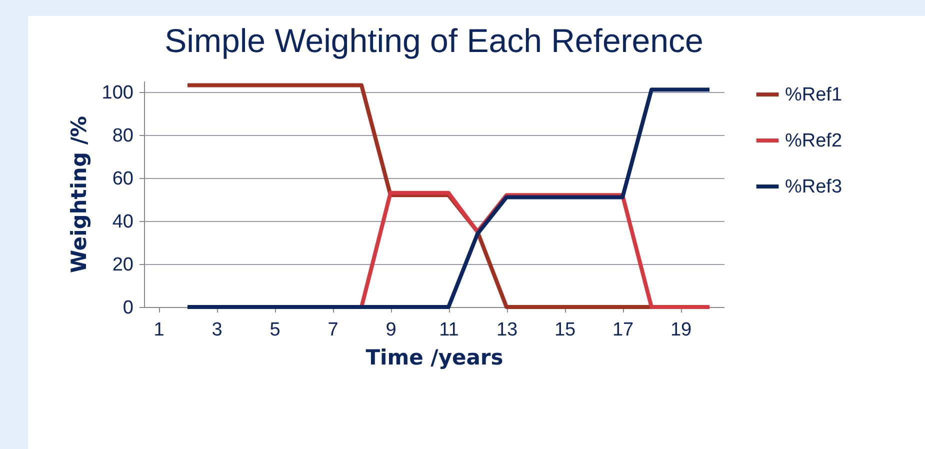 The height and width of the screenshot is (449, 925). Describe the element at coordinates (217, 330) in the screenshot. I see `x-tick-label: 3` at that location.